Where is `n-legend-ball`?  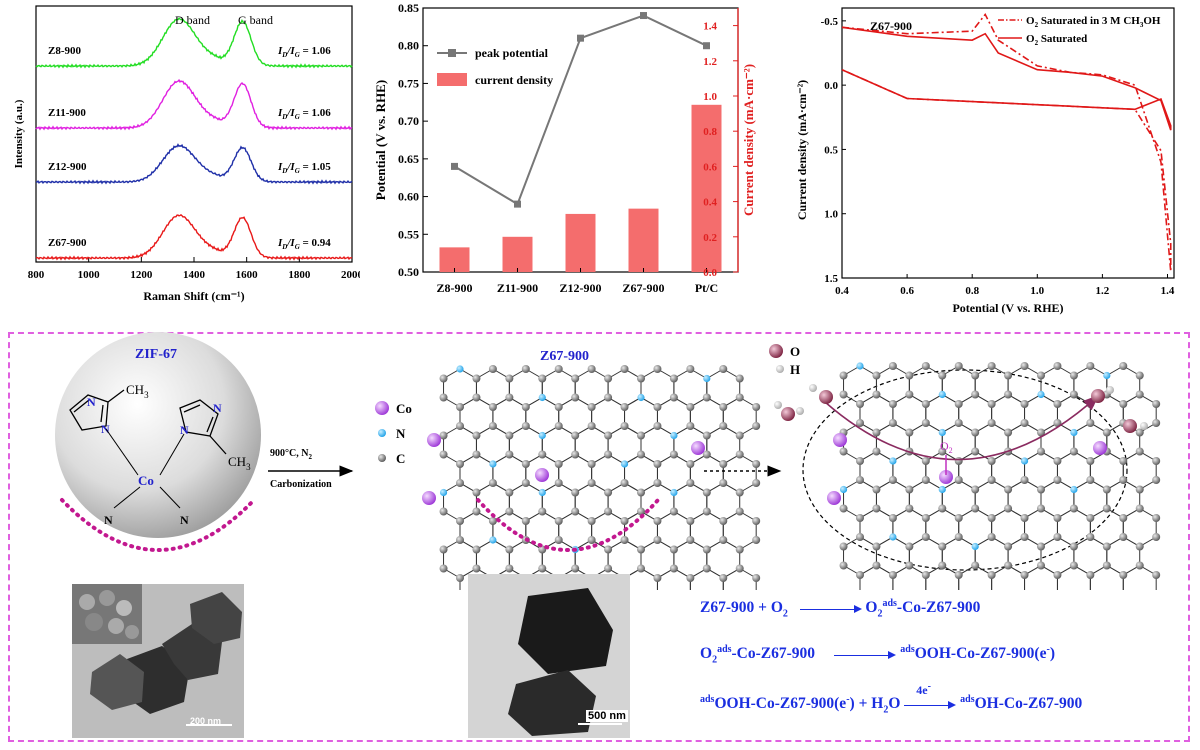 n-legend-ball is located at coordinates (382, 433).